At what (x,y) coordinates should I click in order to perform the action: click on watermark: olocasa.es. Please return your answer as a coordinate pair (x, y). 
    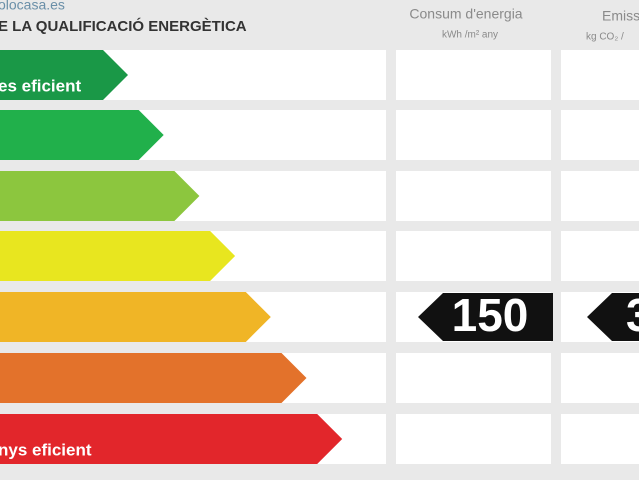
    Looking at the image, I should click on (32, 6).